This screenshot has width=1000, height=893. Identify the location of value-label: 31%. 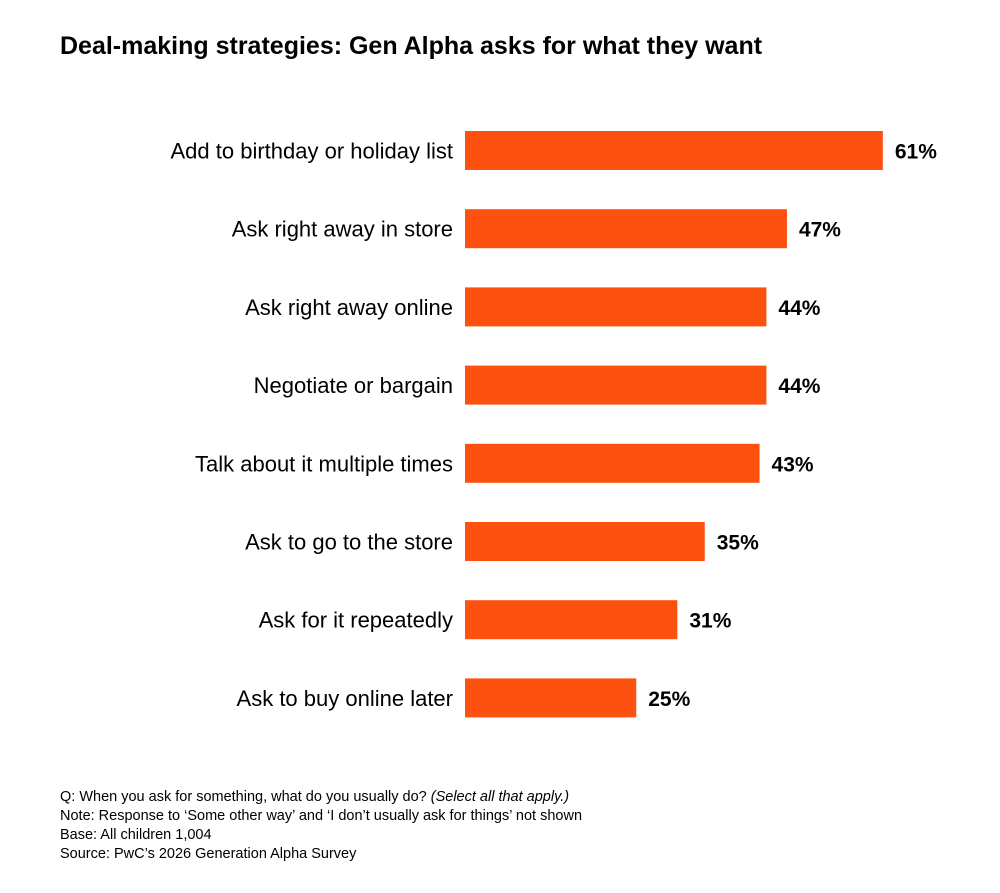
(710, 621).